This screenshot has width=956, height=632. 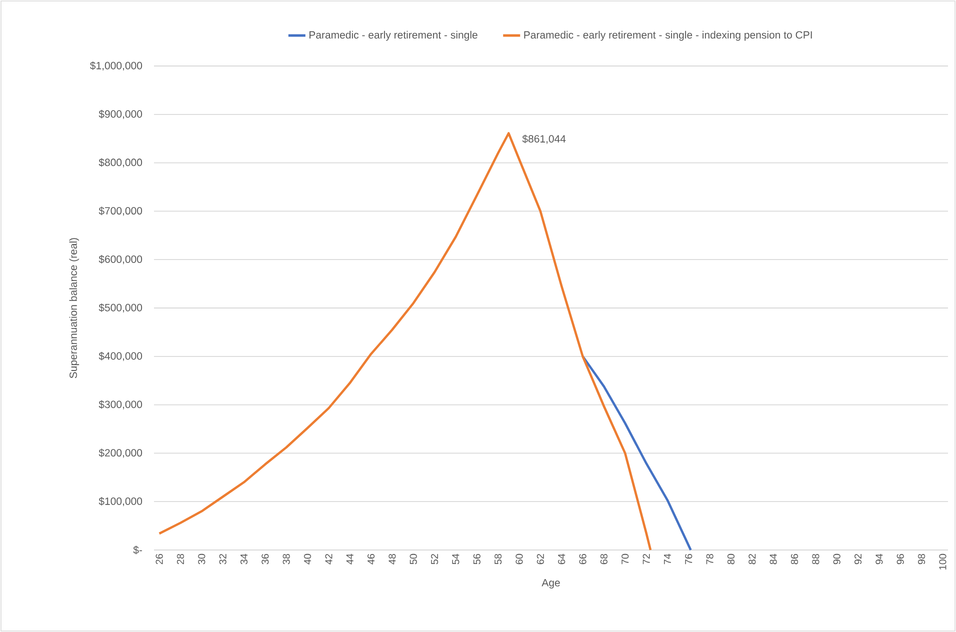 What do you see at coordinates (858, 559) in the screenshot?
I see `x-tick-label: 92` at bounding box center [858, 559].